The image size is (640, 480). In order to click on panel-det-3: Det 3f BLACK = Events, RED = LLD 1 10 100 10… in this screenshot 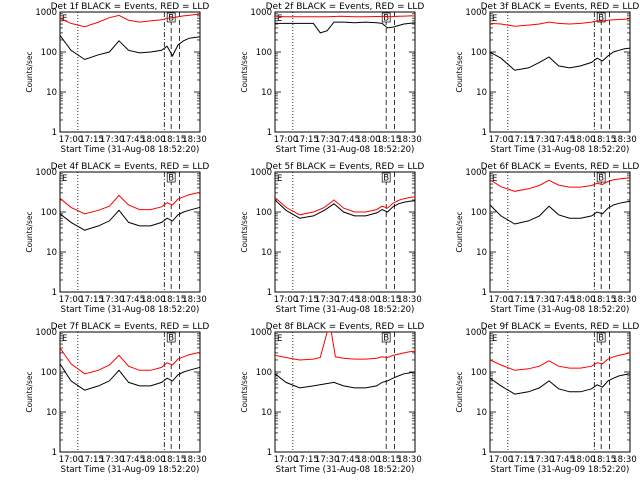, I will do `click(547, 78)`.